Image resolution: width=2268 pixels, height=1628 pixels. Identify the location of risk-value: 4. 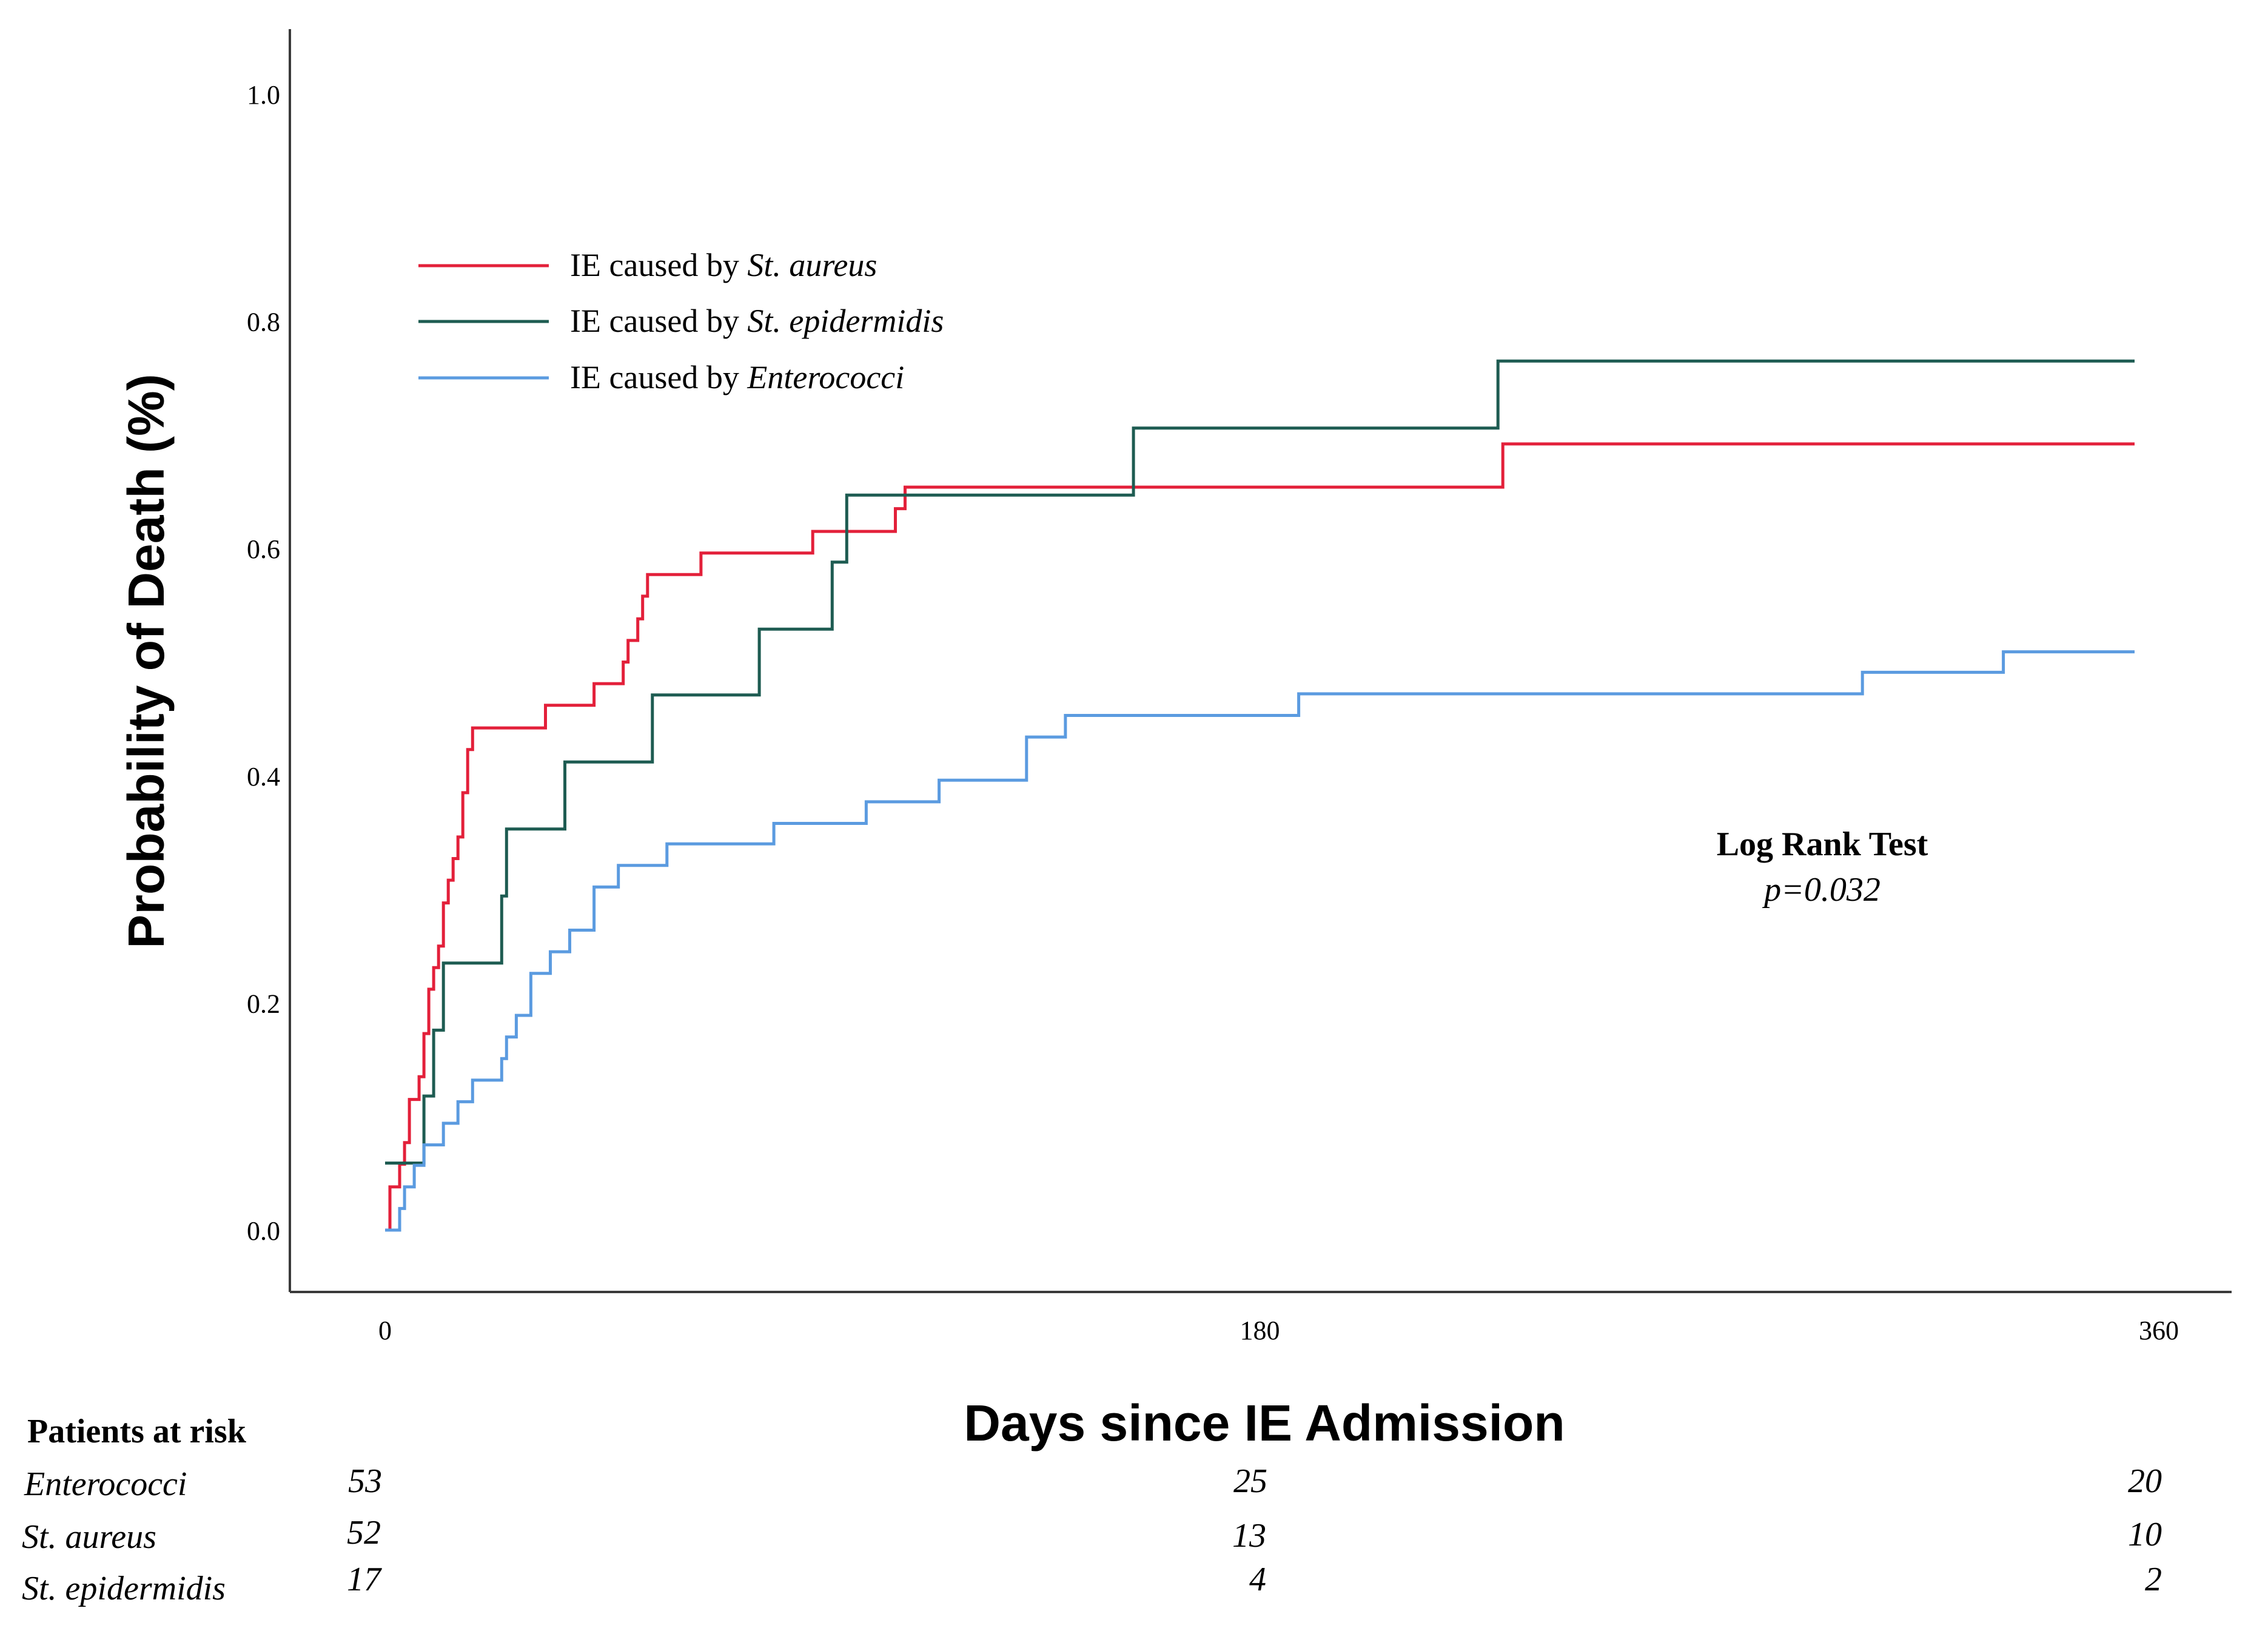
(1257, 1579).